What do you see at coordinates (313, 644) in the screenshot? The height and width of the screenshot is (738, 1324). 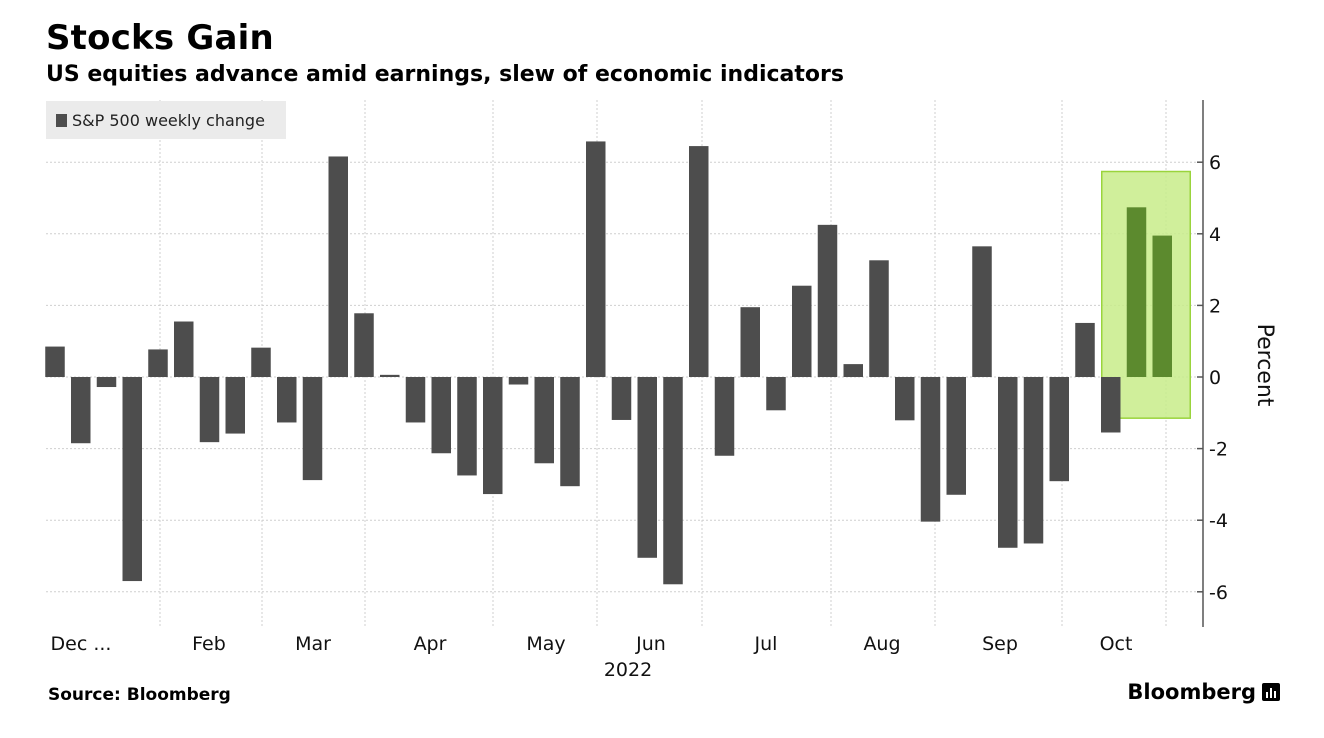 I see `x-tick-label: Mar` at bounding box center [313, 644].